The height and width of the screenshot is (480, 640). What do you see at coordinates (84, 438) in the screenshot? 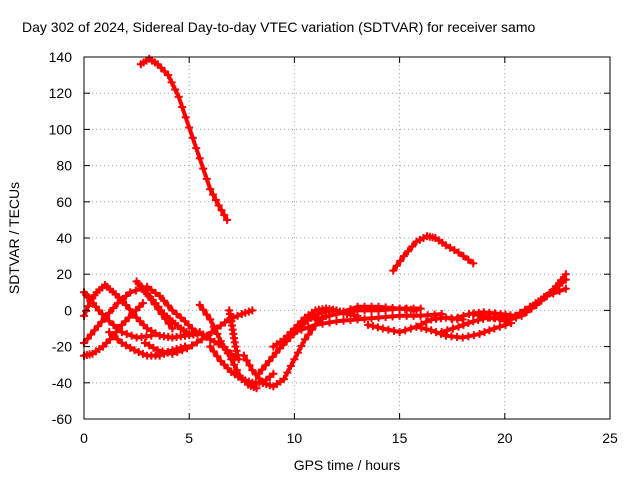
I see `x-tick-label: 0` at bounding box center [84, 438].